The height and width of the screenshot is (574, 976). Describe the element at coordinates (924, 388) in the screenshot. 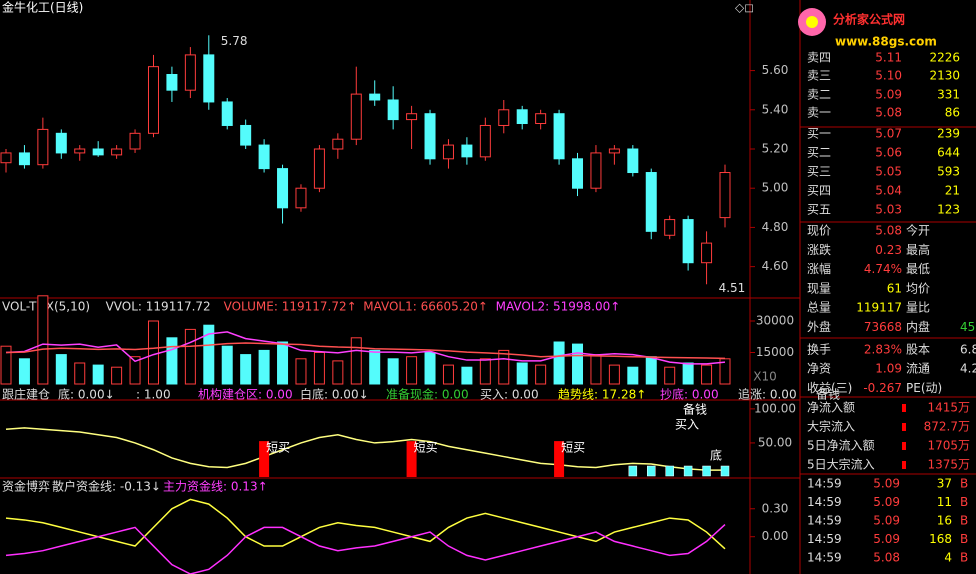

I see `panel-text: PE(动)` at that location.